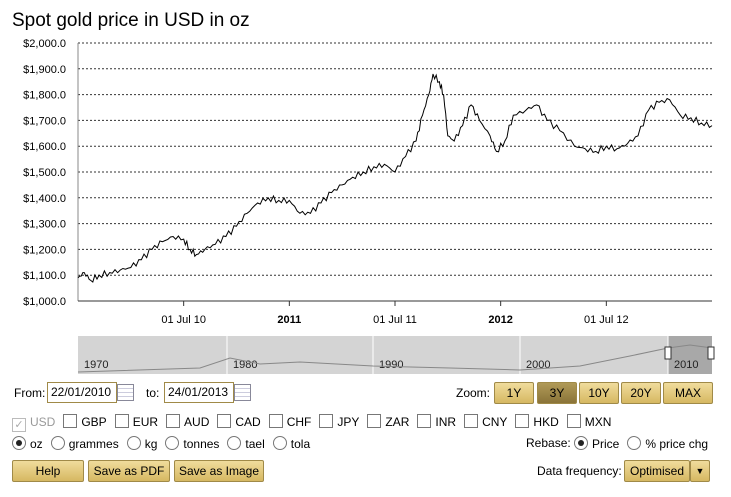 This screenshot has width=731, height=497. Describe the element at coordinates (27, 443) in the screenshot. I see `units-option-0: oz` at that location.